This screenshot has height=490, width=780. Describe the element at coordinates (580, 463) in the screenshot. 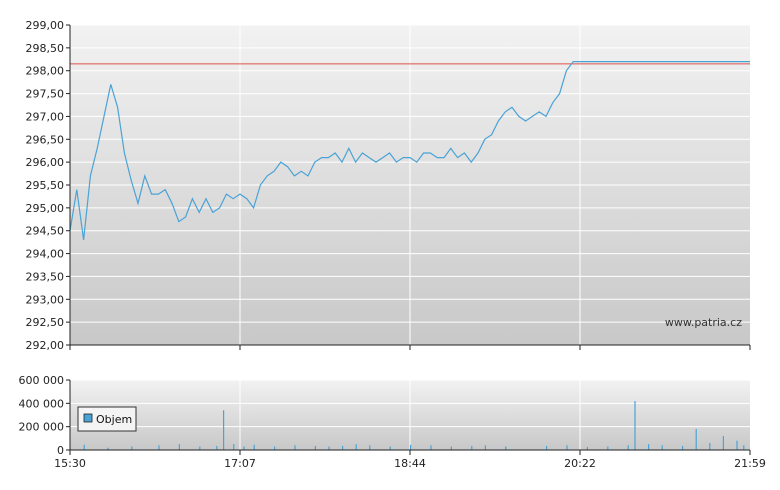

I see `x-tick-label: 20:22` at that location.